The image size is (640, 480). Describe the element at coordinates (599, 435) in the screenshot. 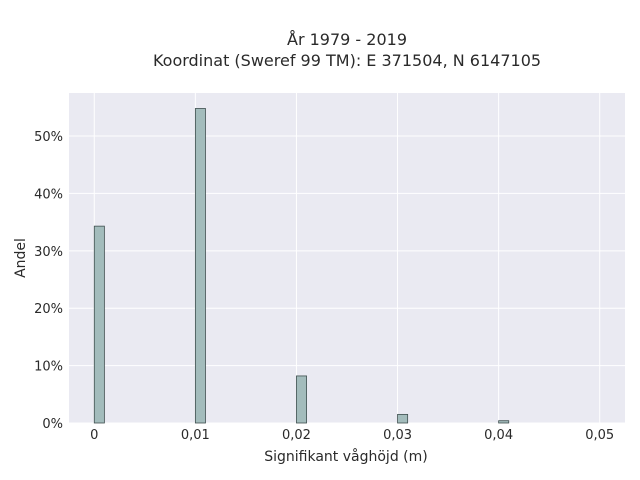

I see `x-tick-label: 0,05` at that location.